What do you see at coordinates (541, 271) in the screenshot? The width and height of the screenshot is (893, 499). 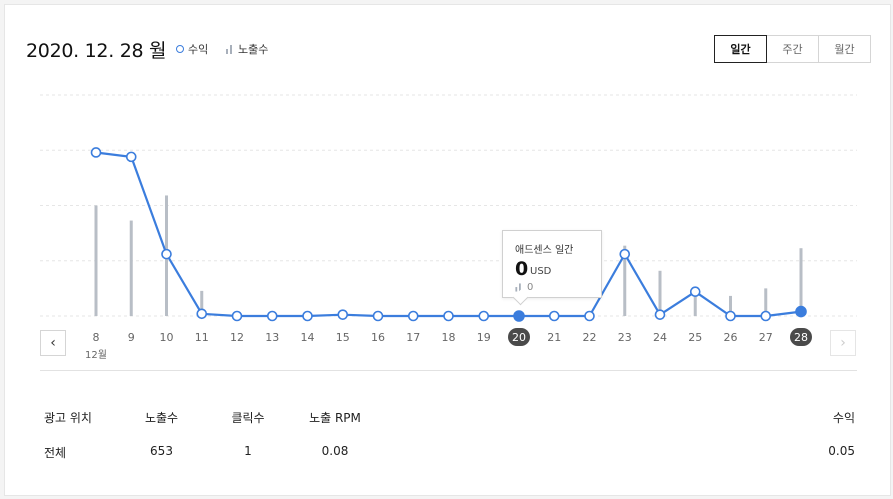 I see `tooltip-currency: USD` at bounding box center [541, 271].